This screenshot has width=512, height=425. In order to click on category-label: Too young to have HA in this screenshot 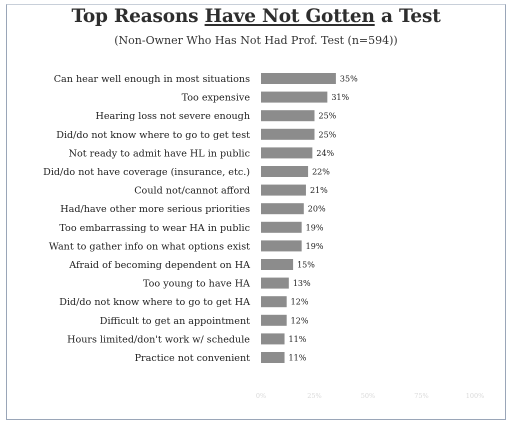, I will do `click(197, 284)`.